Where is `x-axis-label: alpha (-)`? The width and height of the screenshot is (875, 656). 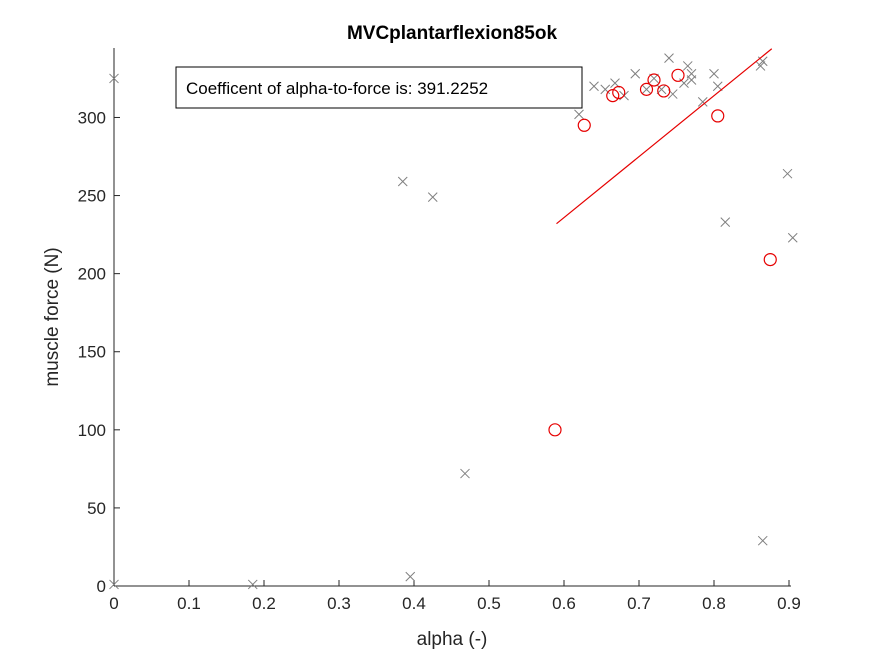 x-axis-label: alpha (-) is located at coordinates (452, 639).